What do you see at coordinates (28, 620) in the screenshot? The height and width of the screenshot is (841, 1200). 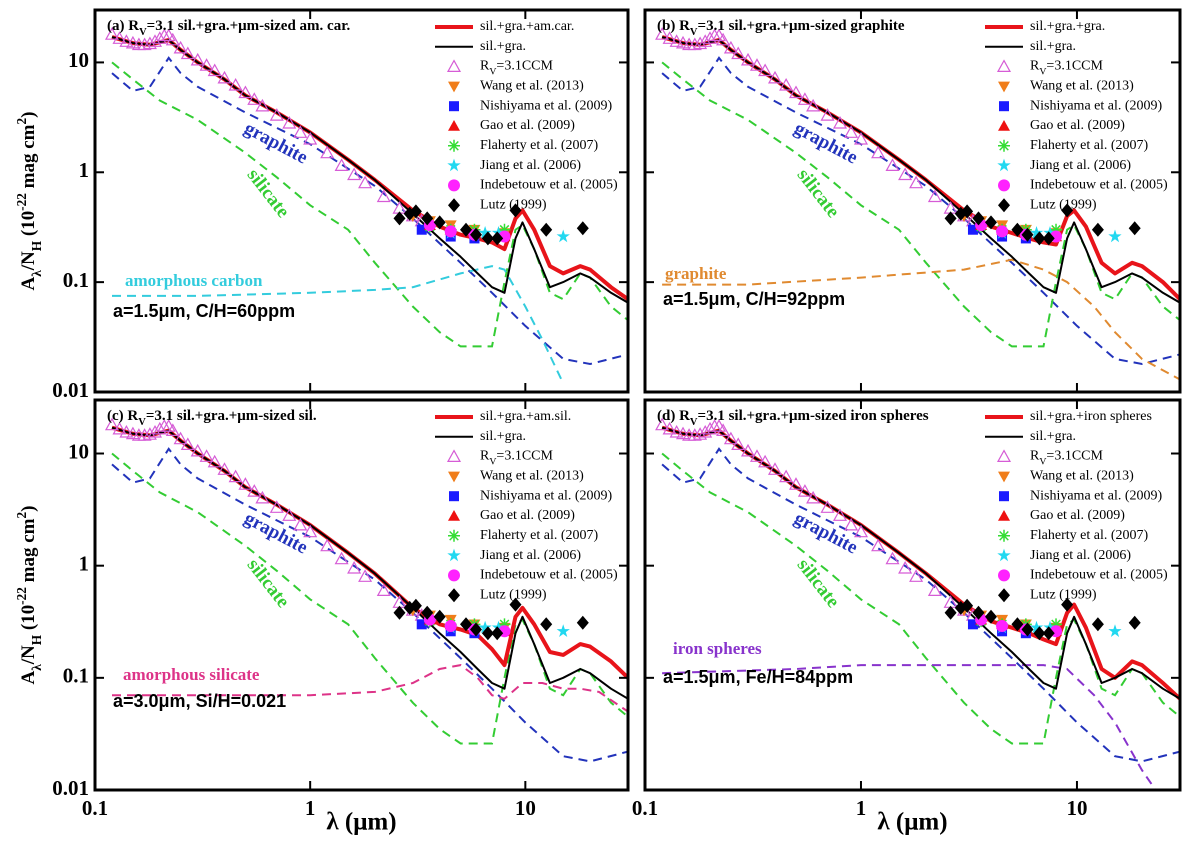 I see `text-part: (10` at bounding box center [28, 620].